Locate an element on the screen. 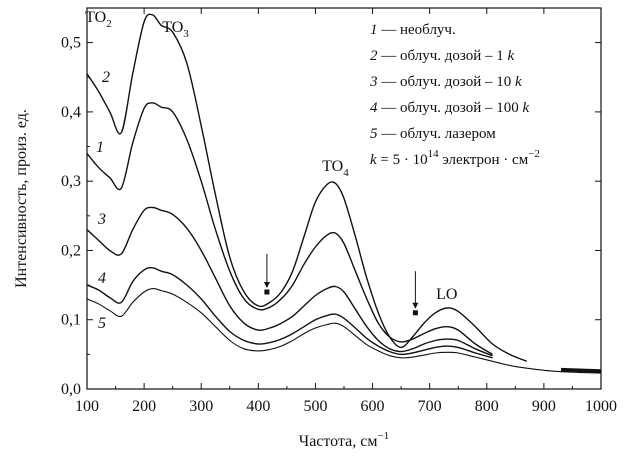 This screenshot has width=624, height=459. series-label-2: 2 is located at coordinates (106, 77).